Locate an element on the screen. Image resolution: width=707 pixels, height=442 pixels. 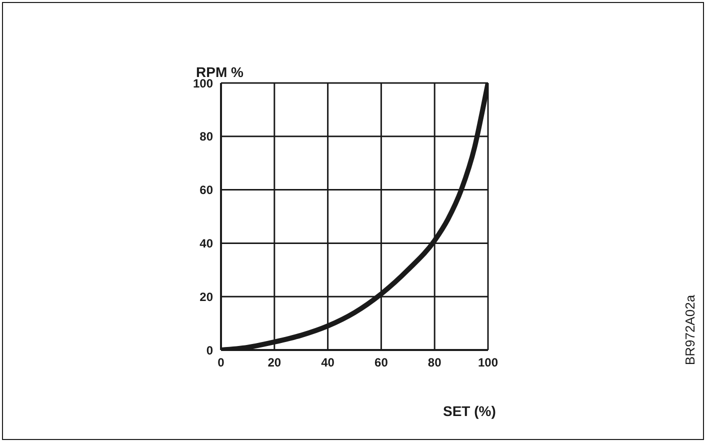
y-tick-label: 0 is located at coordinates (210, 350).